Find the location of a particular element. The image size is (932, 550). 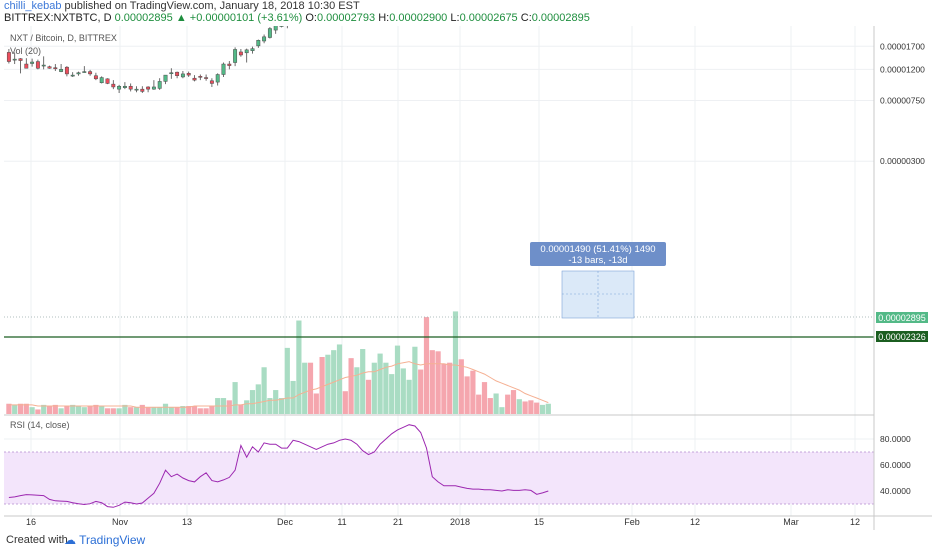

measure-tooltip is located at coordinates (598, 254).